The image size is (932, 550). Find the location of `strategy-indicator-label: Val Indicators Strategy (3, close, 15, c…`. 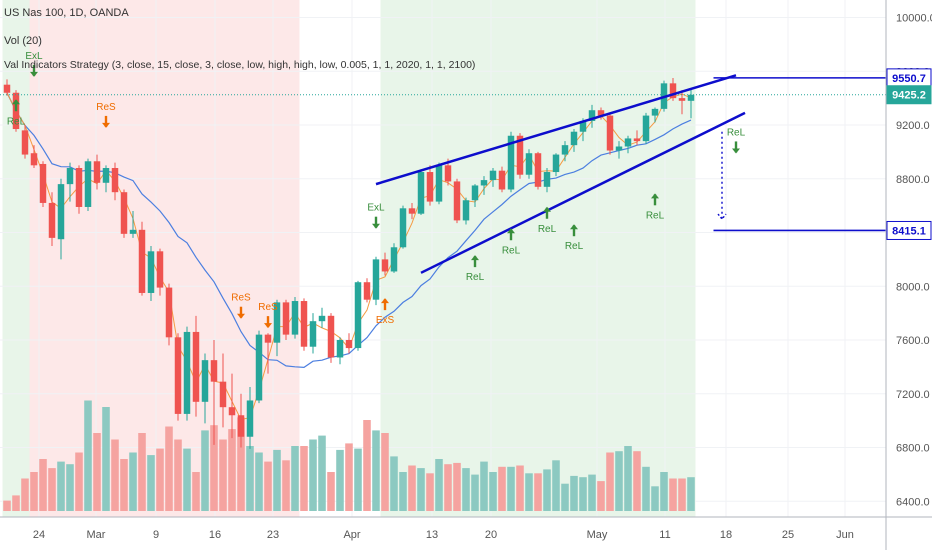

strategy-indicator-label: Val Indicators Strategy (3, close, 15, c… is located at coordinates (240, 65).